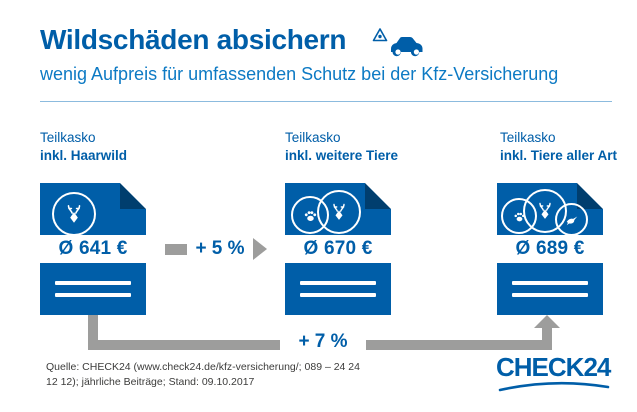 Image resolution: width=637 pixels, height=412 pixels. I want to click on column-label-tiere-aller-art: Teilkasko inkl. Tiere aller Art, so click(558, 147).